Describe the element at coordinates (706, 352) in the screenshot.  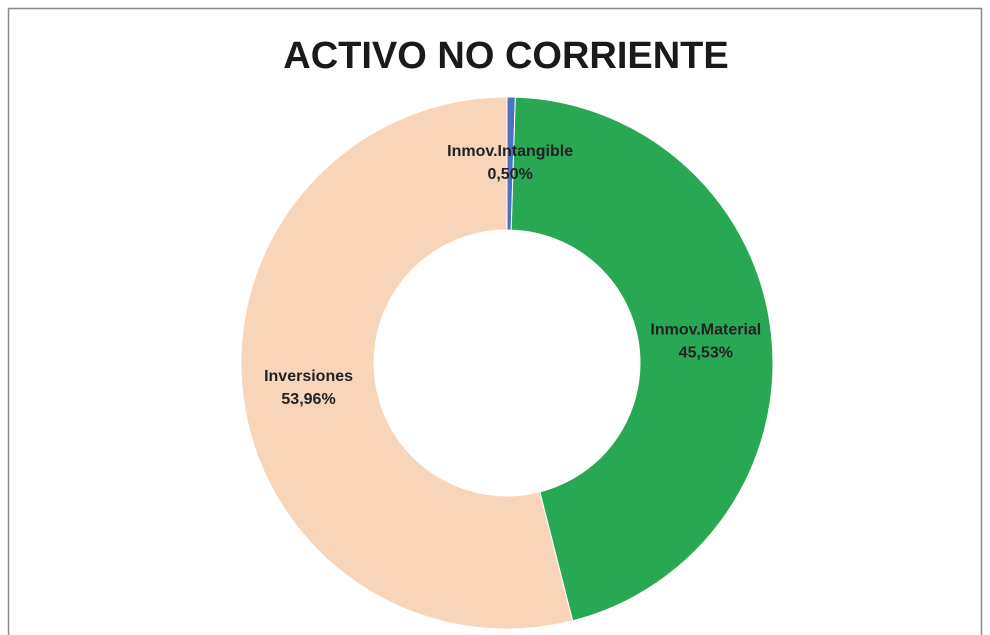
I see `slice-value-label: 45,53%` at that location.